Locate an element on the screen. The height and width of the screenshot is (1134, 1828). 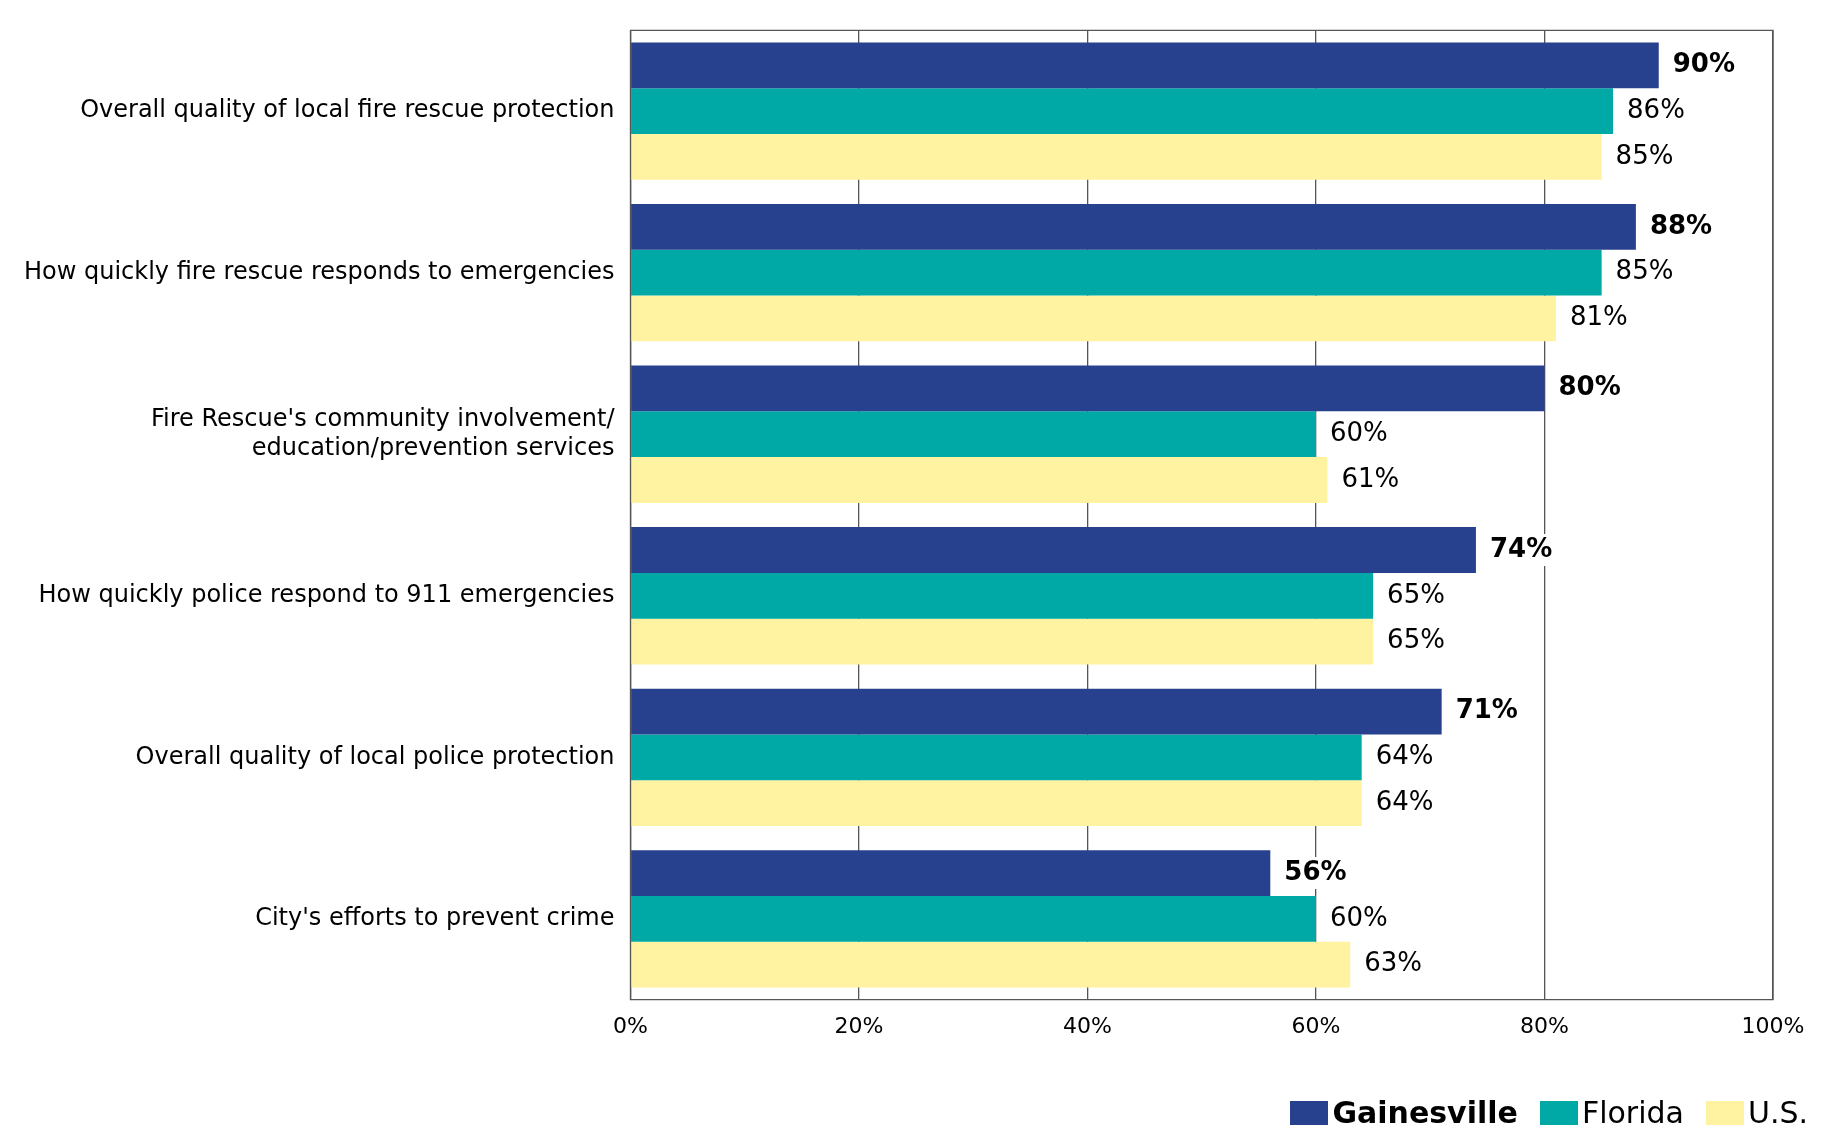
data-label: 86% is located at coordinates (1656, 108).